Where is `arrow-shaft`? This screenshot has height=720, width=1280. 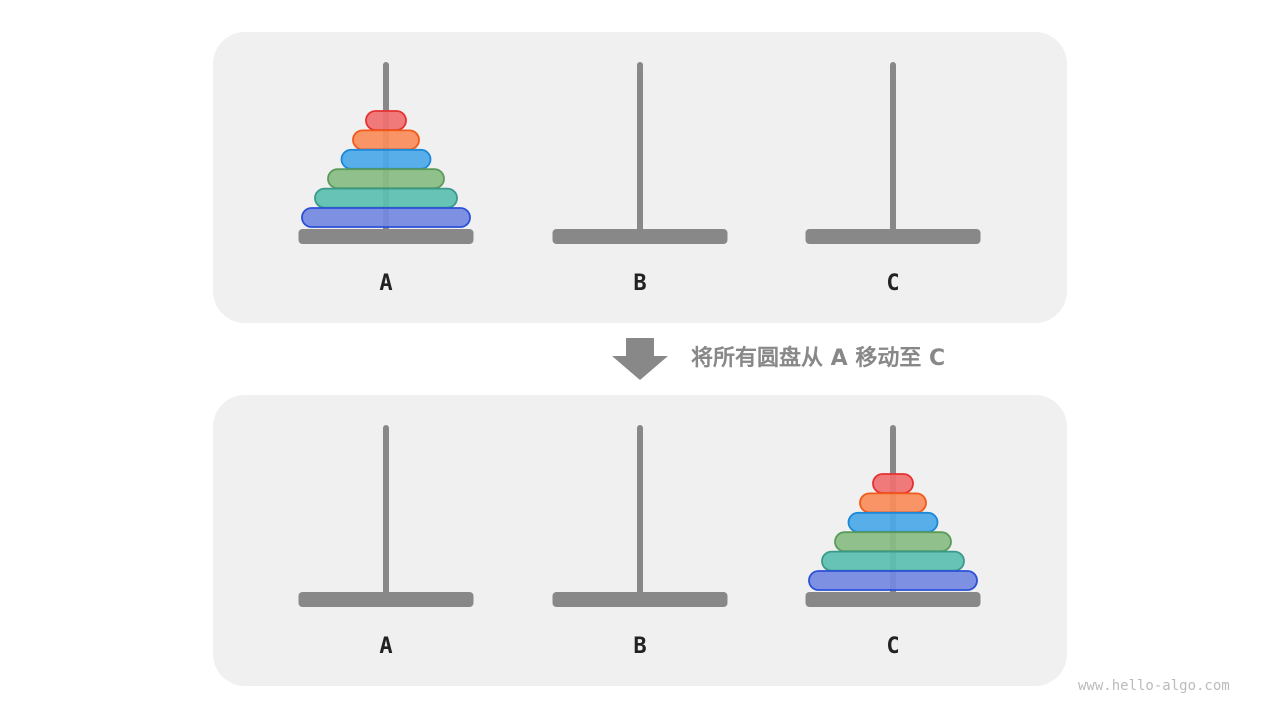 arrow-shaft is located at coordinates (640, 347).